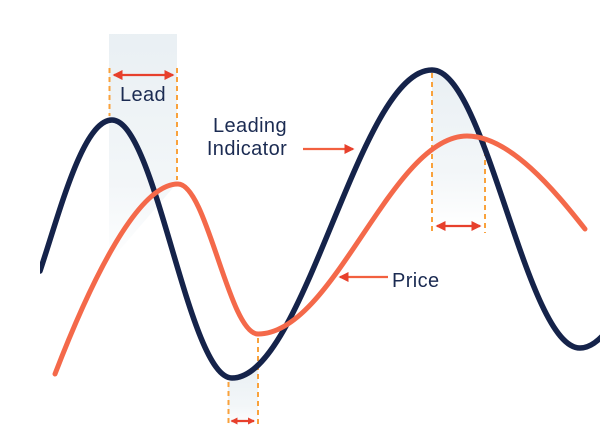  Describe the element at coordinates (143, 95) in the screenshot. I see `lead-label: Lead` at that location.